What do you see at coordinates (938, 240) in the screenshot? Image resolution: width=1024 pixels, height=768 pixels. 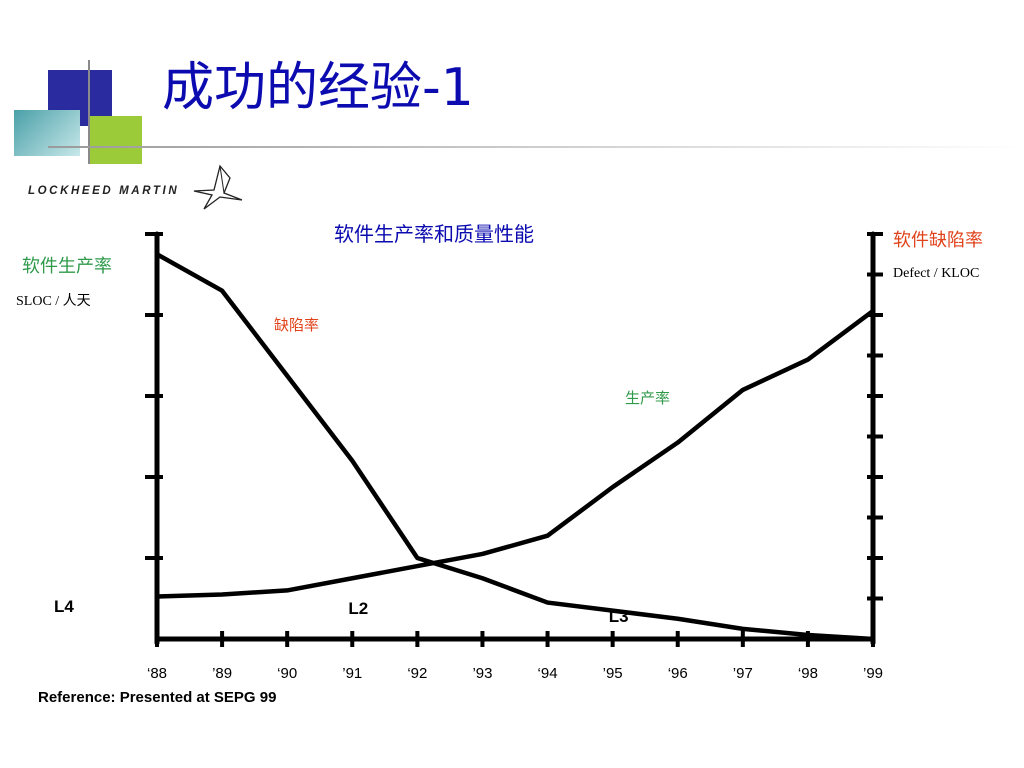 I see `right-axis-title: 软件缺陷率` at bounding box center [938, 240].